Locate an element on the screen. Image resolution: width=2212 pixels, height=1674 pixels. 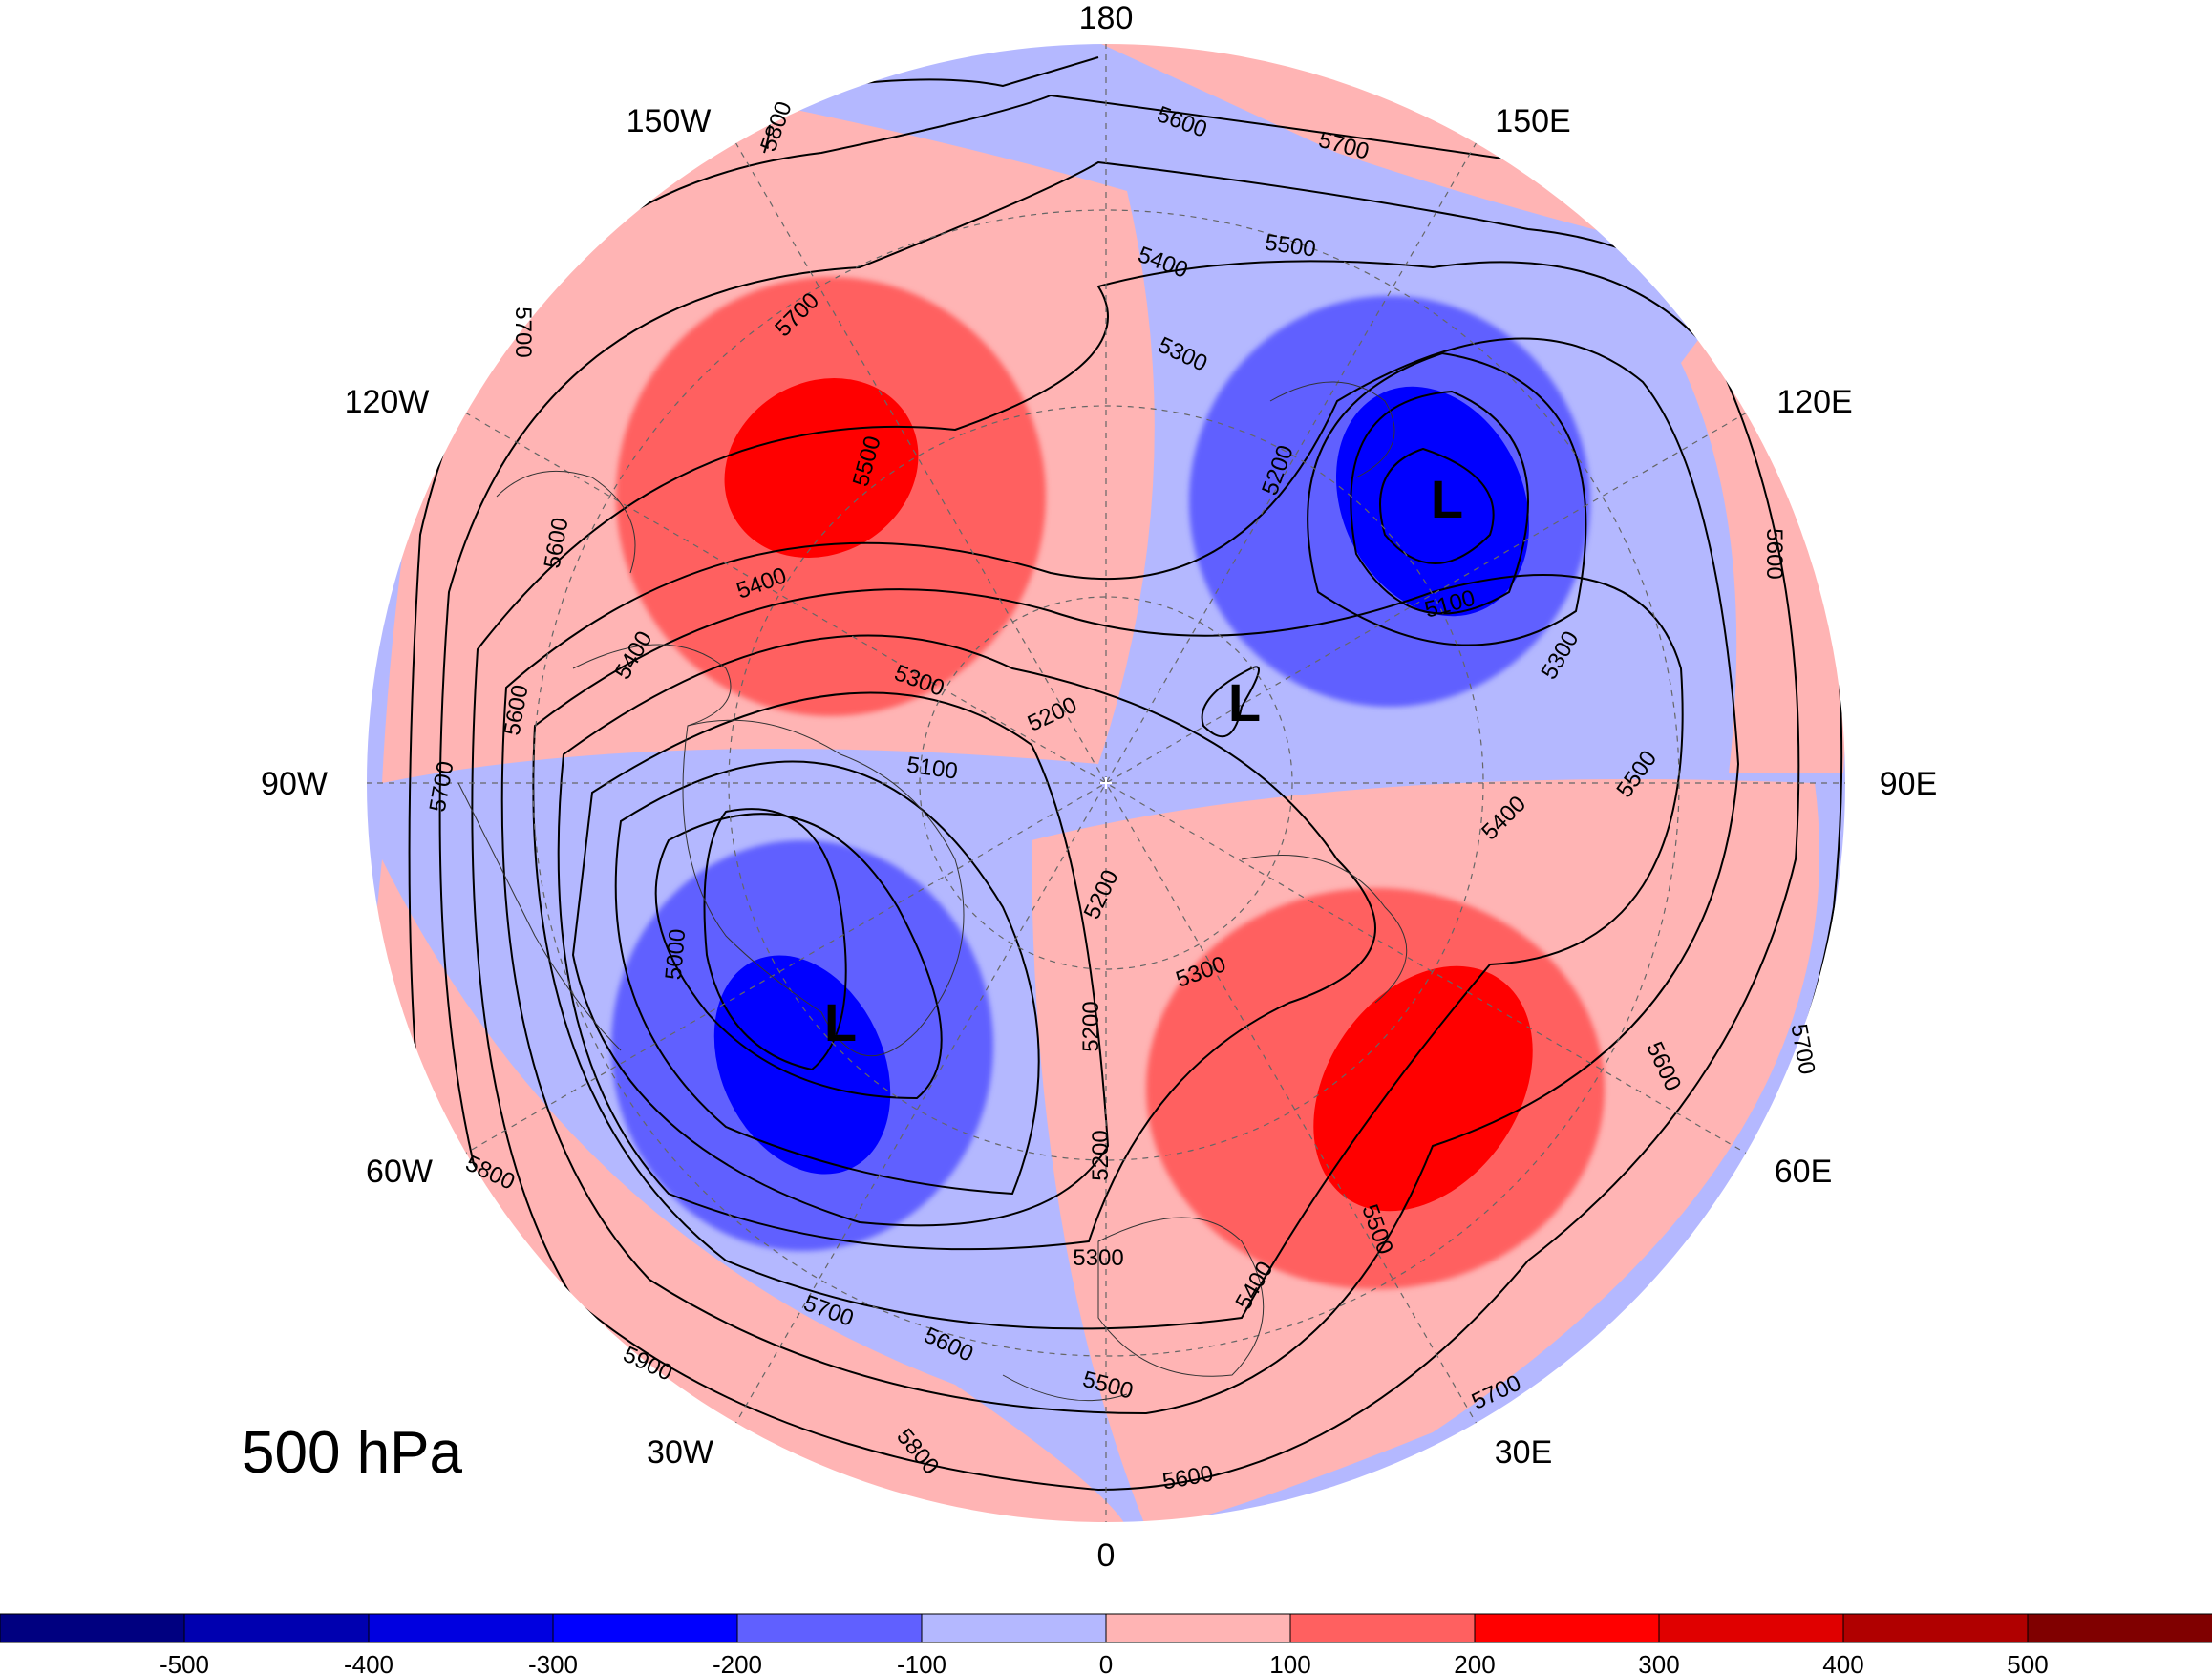
colorbar-tick-label: -400 is located at coordinates (368, 1662).